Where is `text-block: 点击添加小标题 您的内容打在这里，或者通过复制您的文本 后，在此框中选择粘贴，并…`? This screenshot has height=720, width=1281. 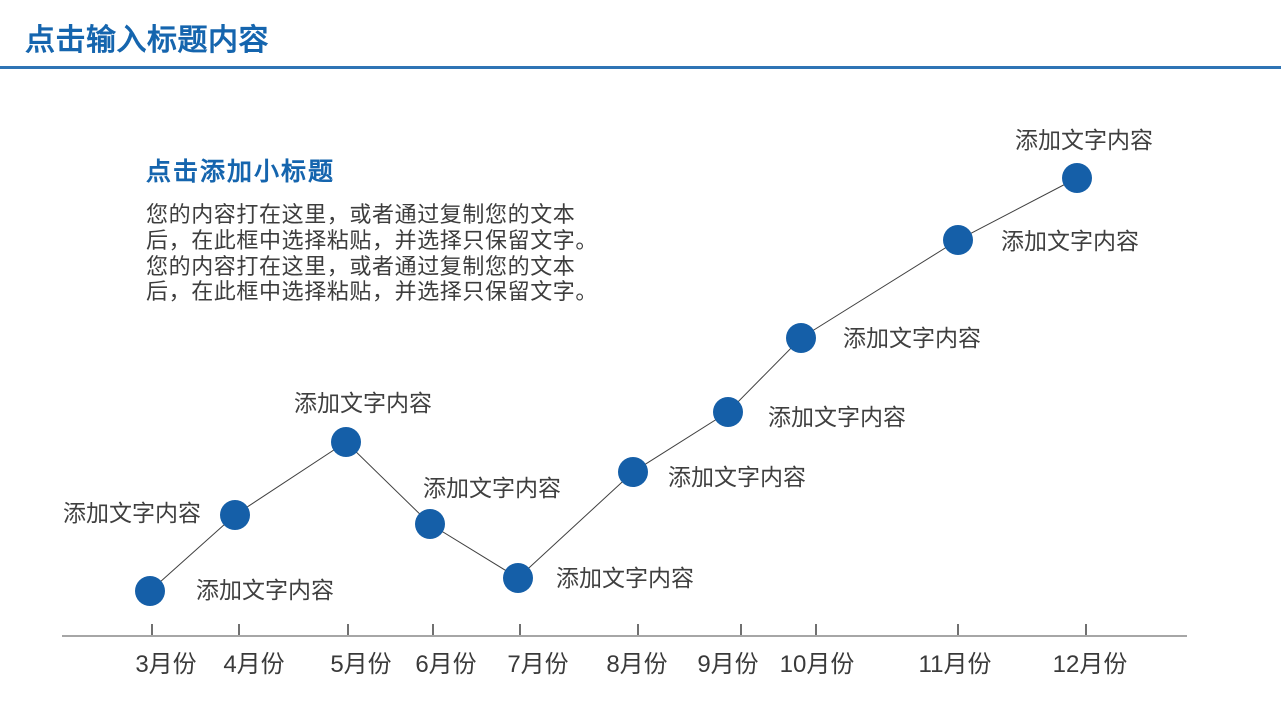 text-block: 点击添加小标题 您的内容打在这里，或者通过复制您的文本 后，在此框中选择粘贴，并… is located at coordinates (386, 228).